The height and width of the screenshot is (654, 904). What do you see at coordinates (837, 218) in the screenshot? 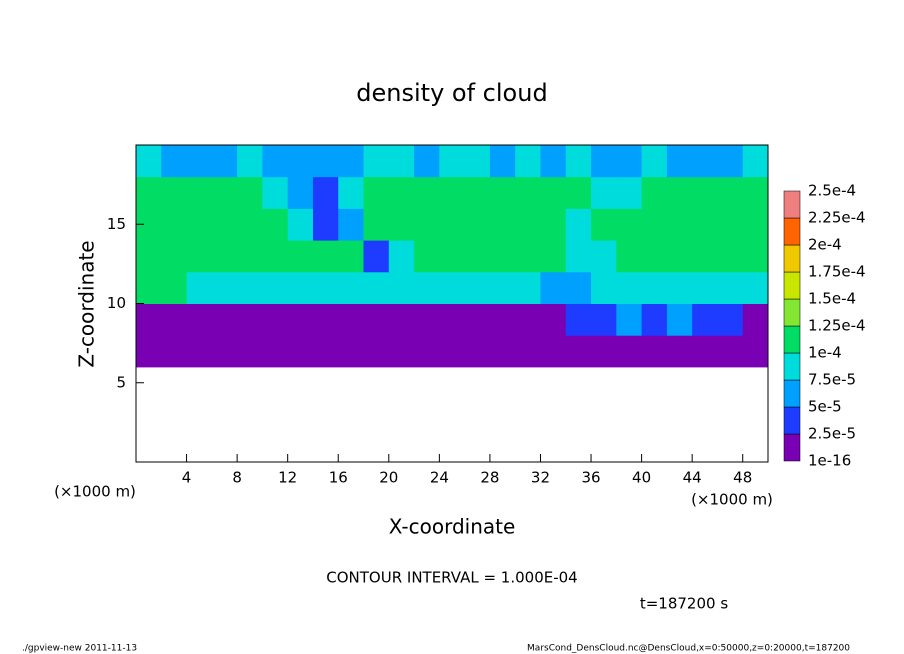
I see `colorbar-label: 2.25e-4` at bounding box center [837, 218].